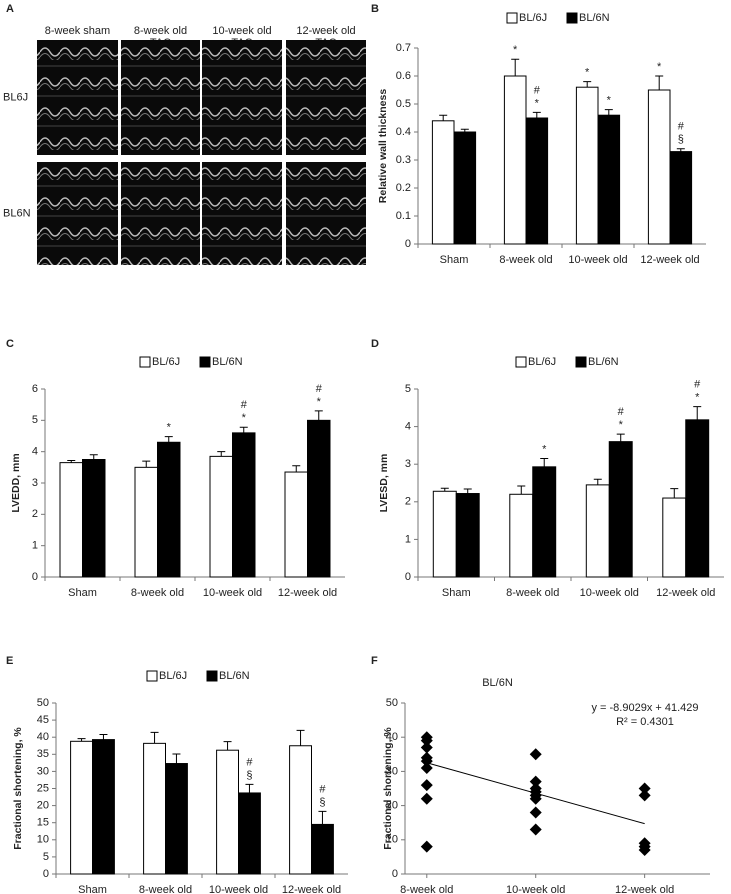 The width and height of the screenshot is (731, 894). What do you see at coordinates (43, 720) in the screenshot?
I see `y-tick-label: 45` at bounding box center [43, 720].